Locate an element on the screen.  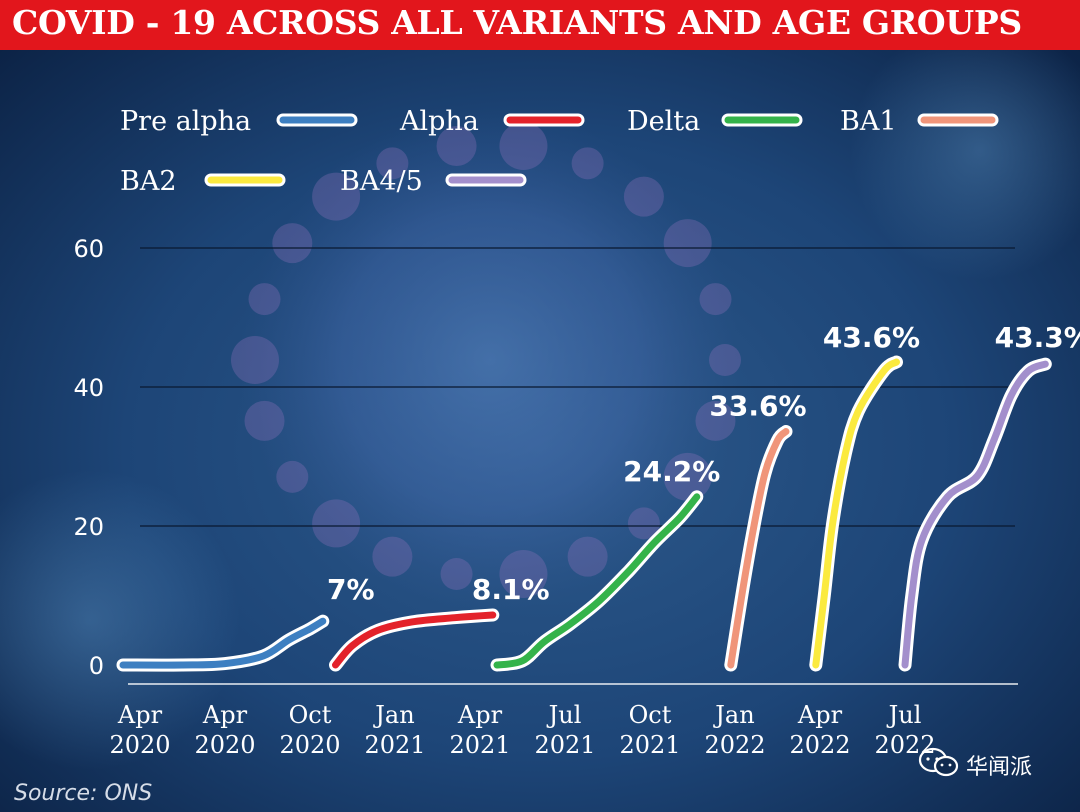
end-label-ba2: 43.6% is located at coordinates (871, 337).